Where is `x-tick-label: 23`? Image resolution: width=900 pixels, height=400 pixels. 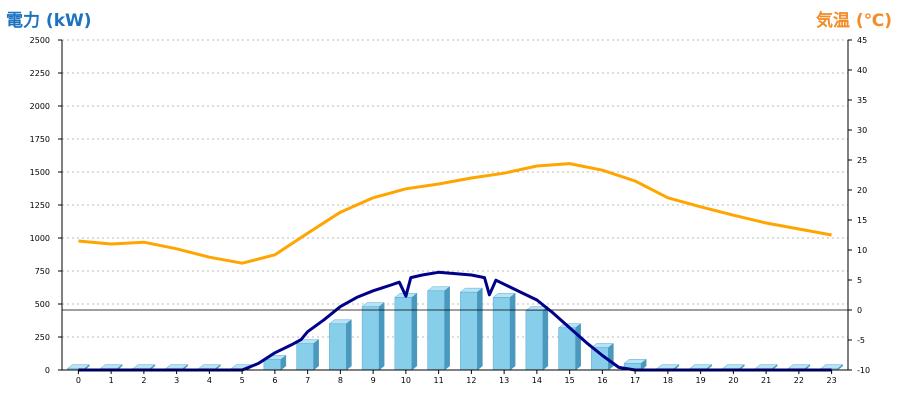 x-tick-label: 23 is located at coordinates (832, 380).